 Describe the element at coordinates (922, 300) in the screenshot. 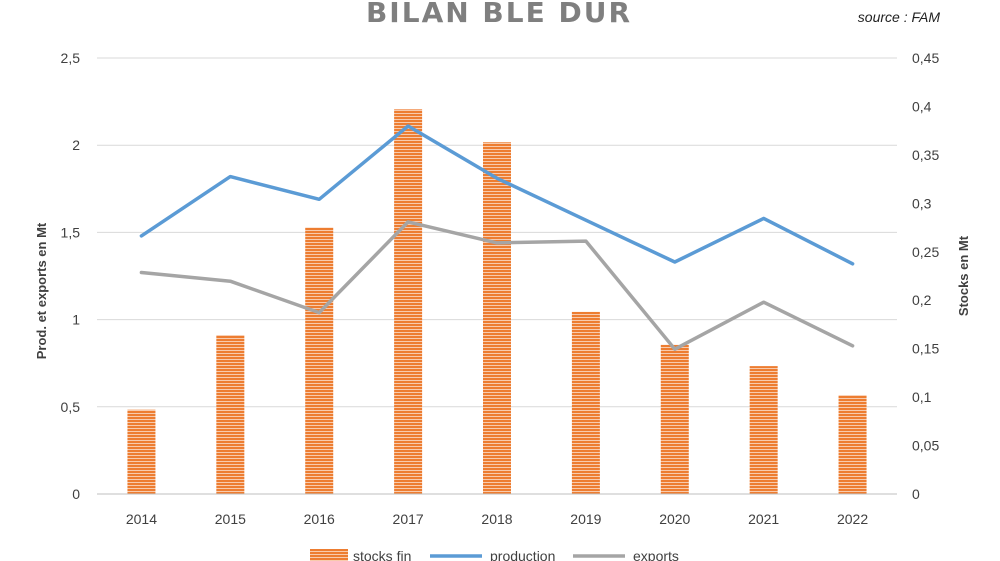

I see `y-right-tick-label: 0,2` at that location.